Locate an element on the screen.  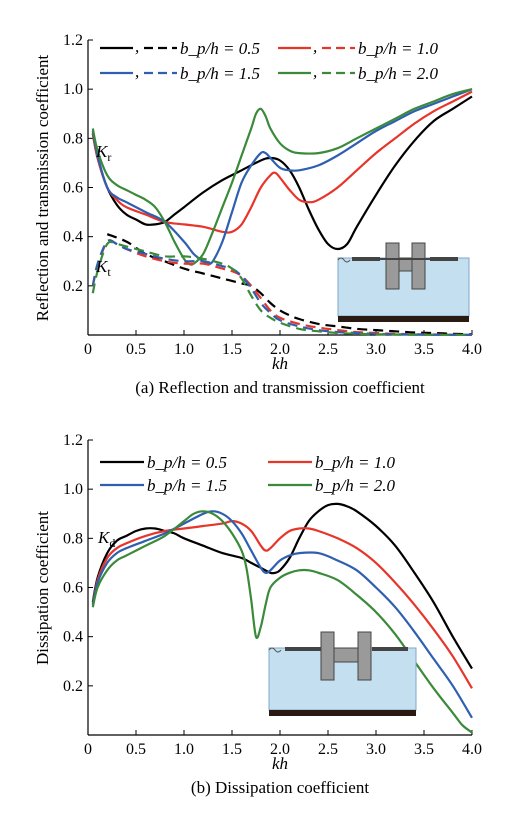
legend-comma-1.5: , is located at coordinates (137, 71).